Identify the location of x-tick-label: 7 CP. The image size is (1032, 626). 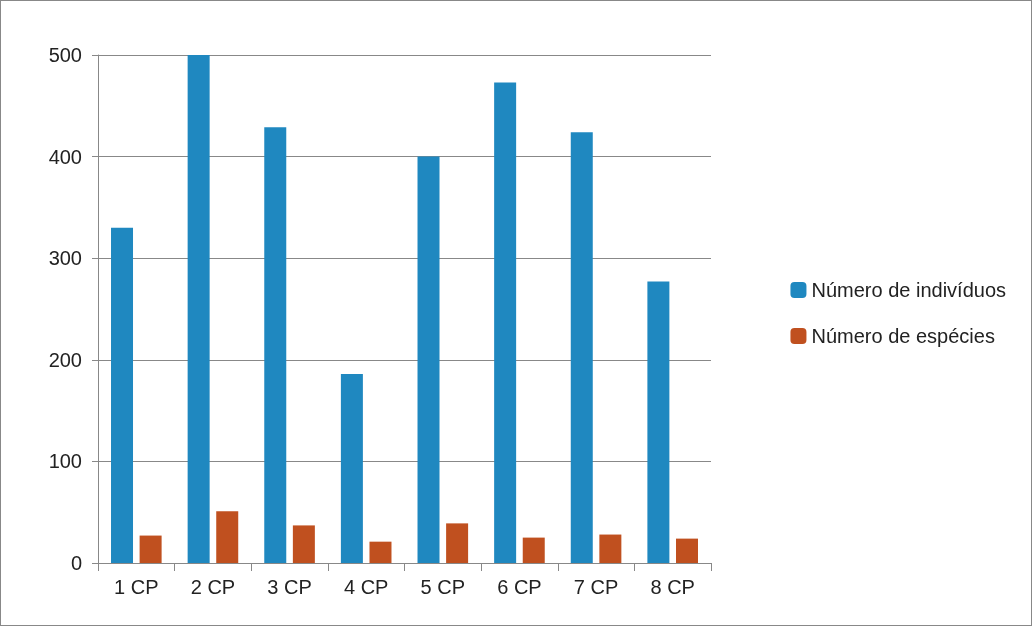
(596, 587).